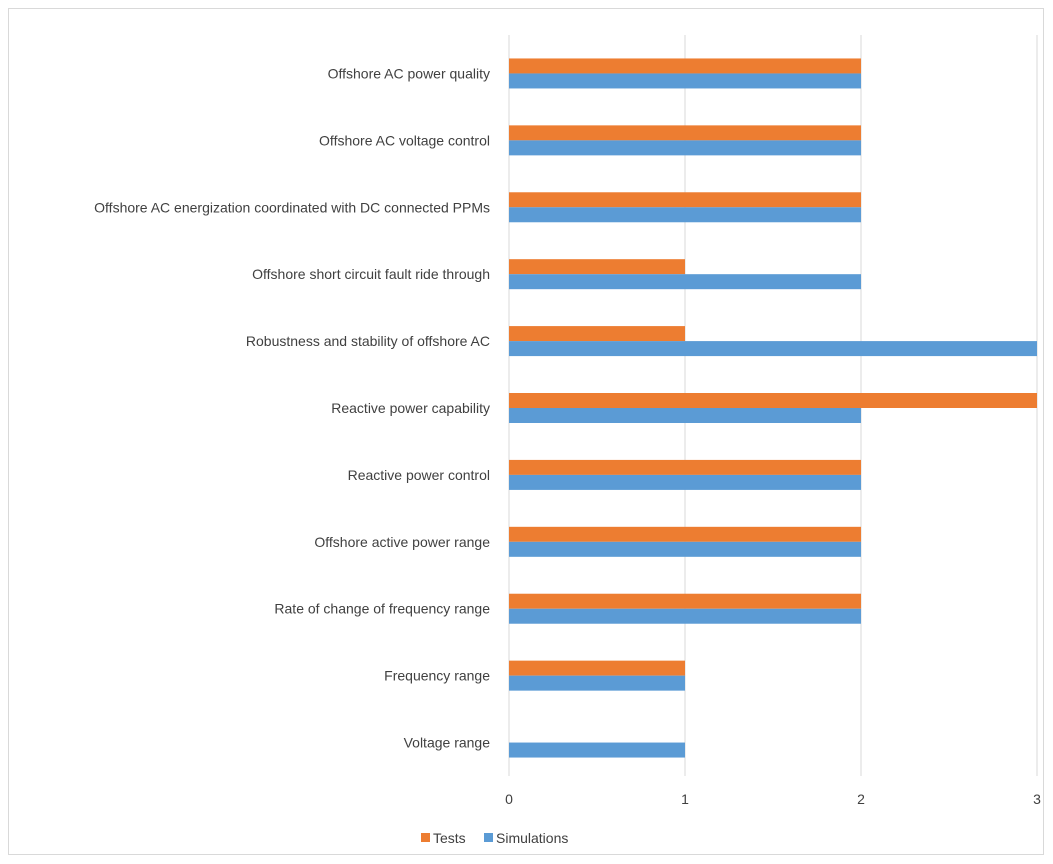 This screenshot has width=1053, height=864. I want to click on legend-label-tests: Tests, so click(449, 838).